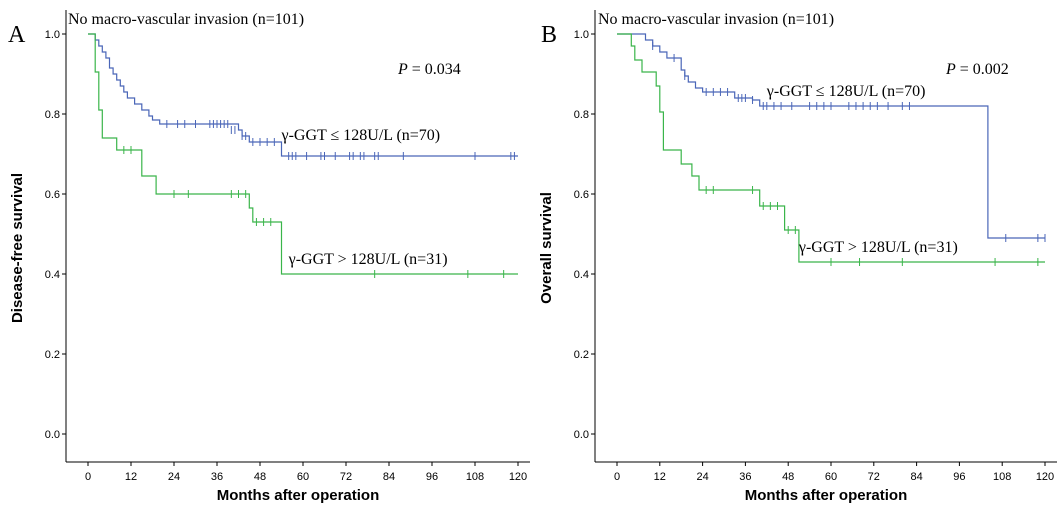 This screenshot has height=508, width=1057. I want to click on p-value-label: P = 0.034, so click(429, 69).